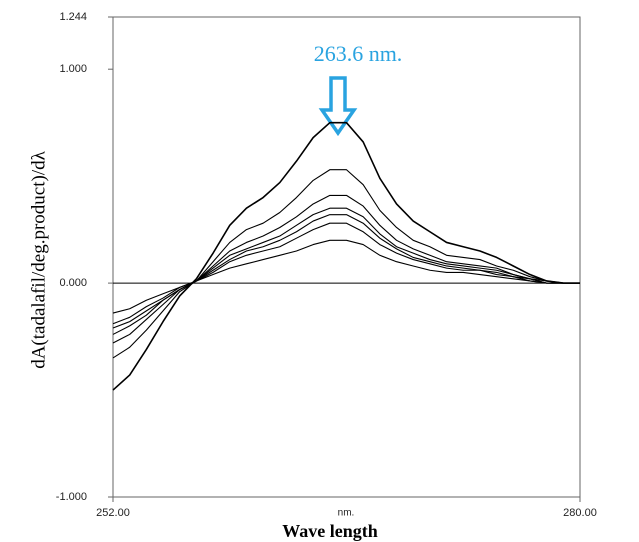  I want to click on x-tick-label: 252.00, so click(113, 513).